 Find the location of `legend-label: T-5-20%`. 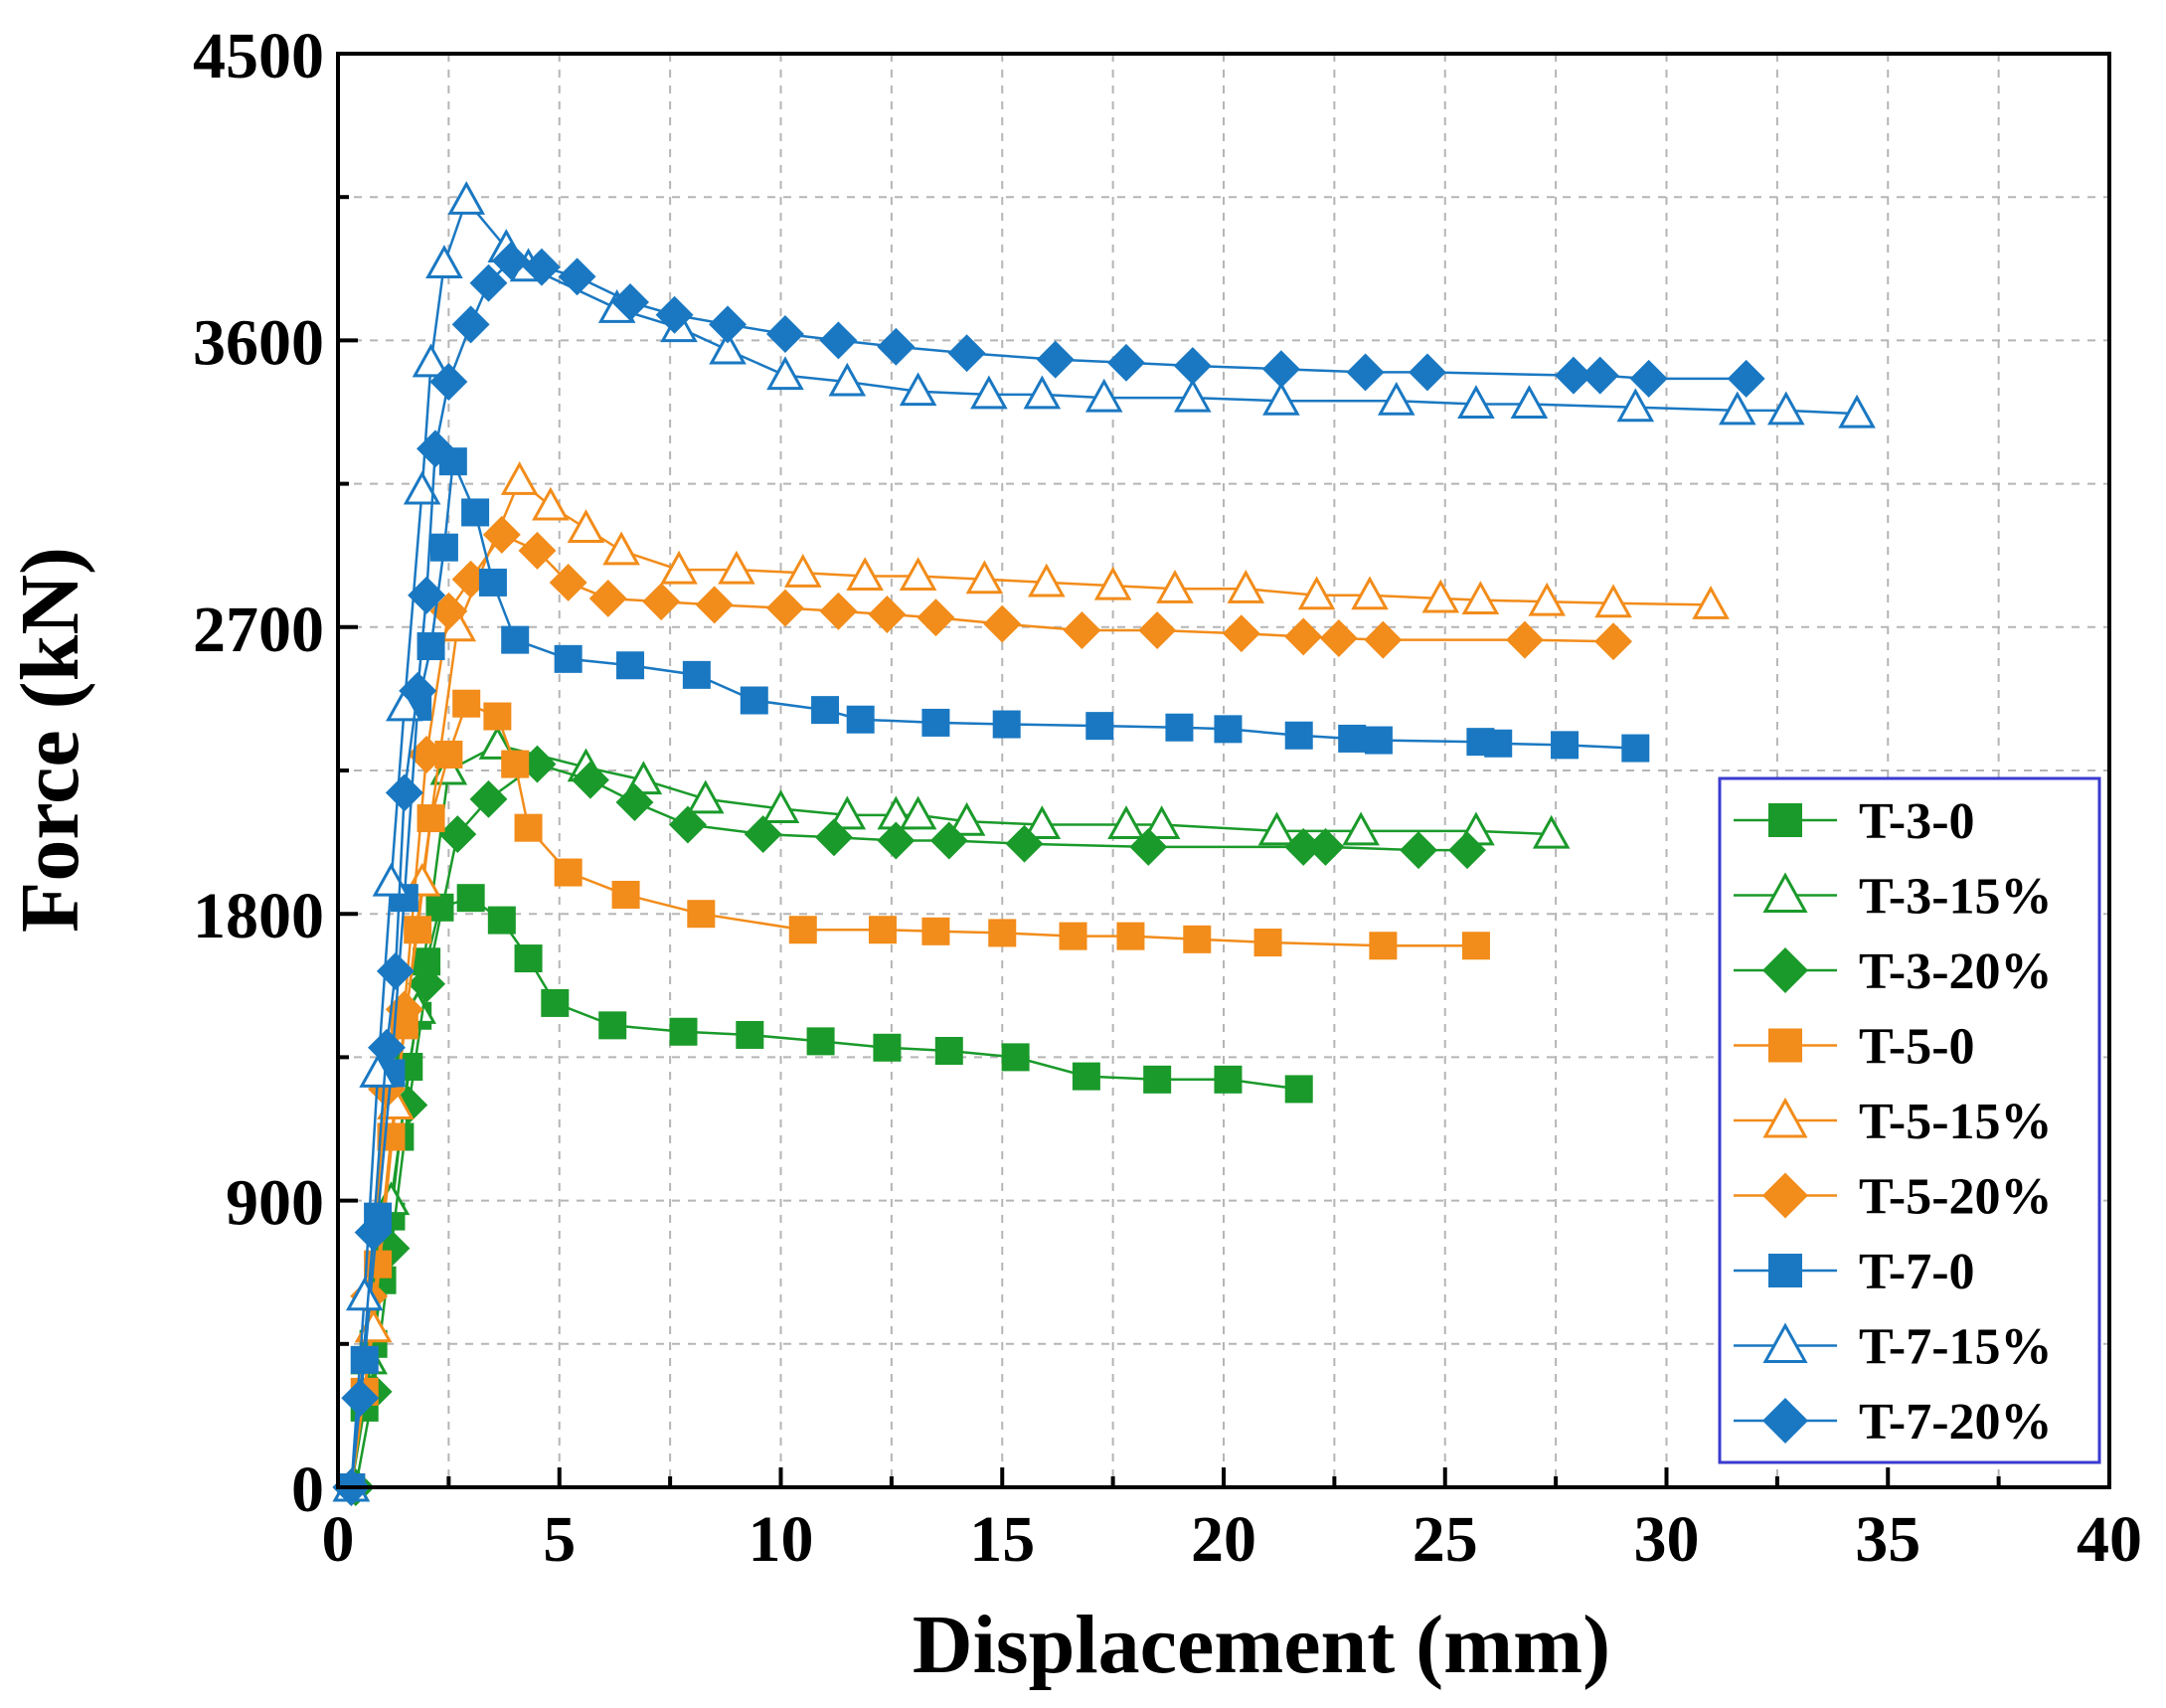

legend-label: T-5-20% is located at coordinates (1956, 1197).